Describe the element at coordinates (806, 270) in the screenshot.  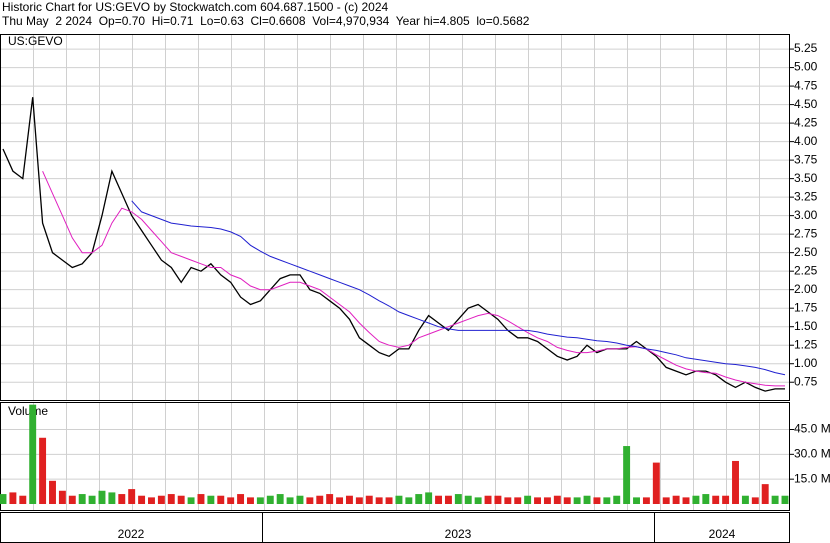
I see `y-tick-label: 2.25` at that location.